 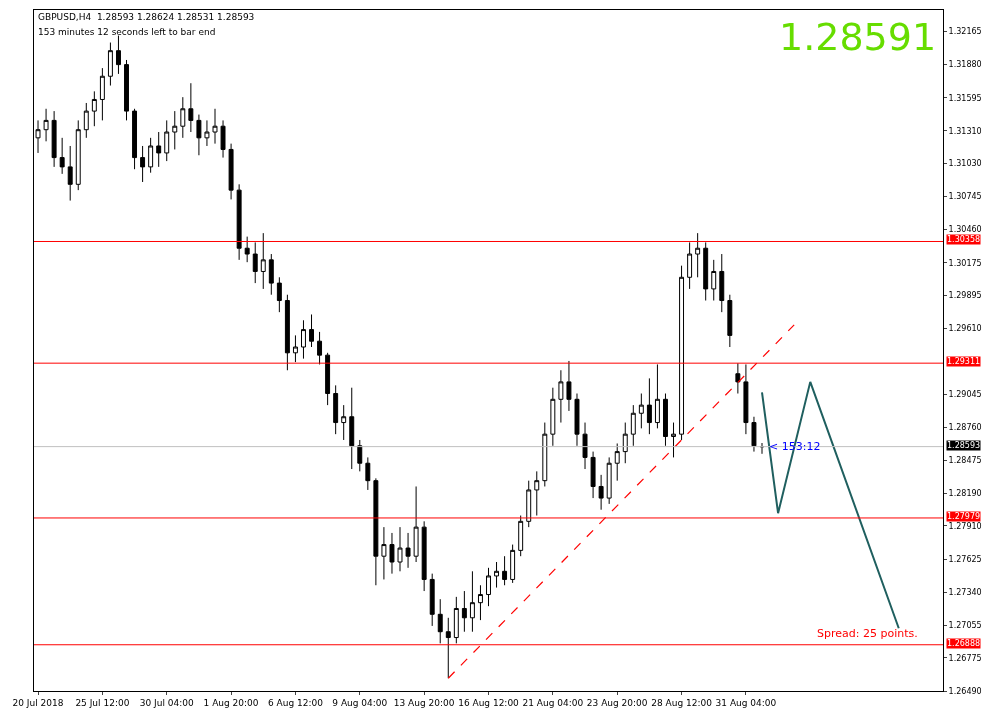 What do you see at coordinates (964, 445) in the screenshot?
I see `ref-line-label: 1.28593` at bounding box center [964, 445].